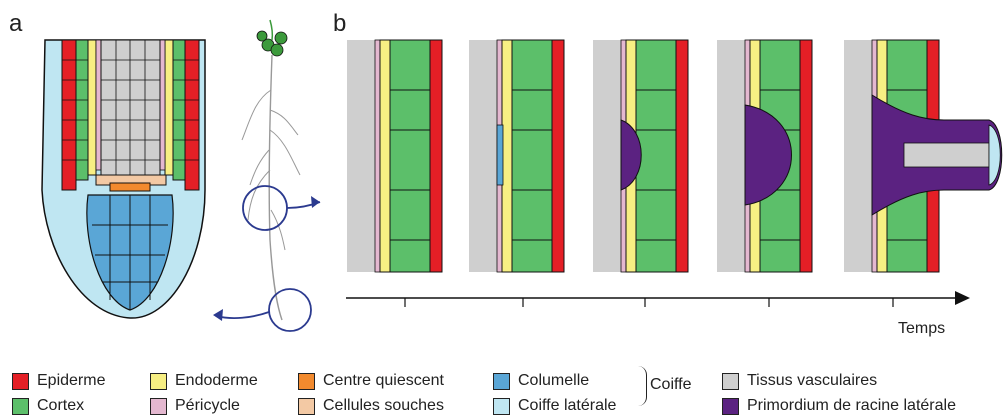 The image size is (1006, 417). What do you see at coordinates (61, 405) in the screenshot?
I see `legend-label: Cortex` at bounding box center [61, 405].